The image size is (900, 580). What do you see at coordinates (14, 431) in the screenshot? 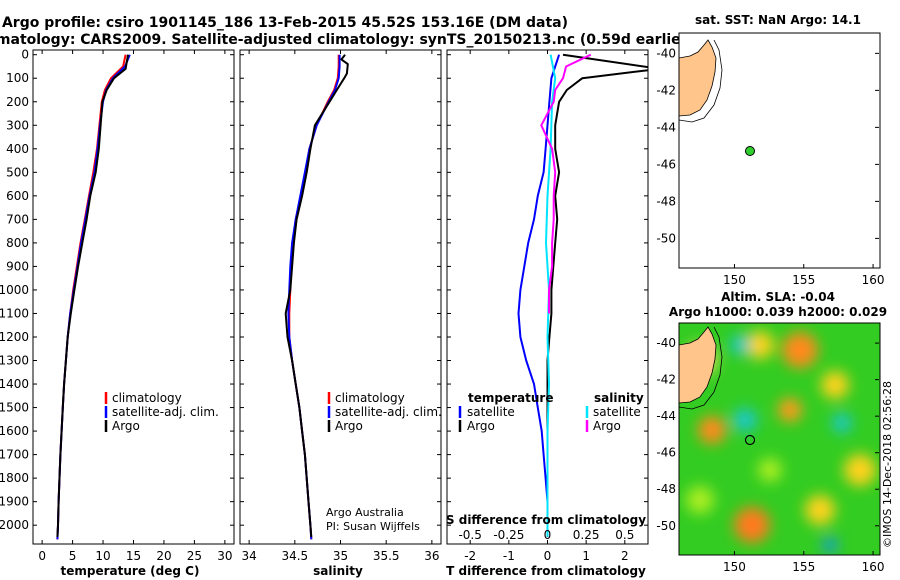
I see `depth-tick-label: 1600` at bounding box center [14, 431].